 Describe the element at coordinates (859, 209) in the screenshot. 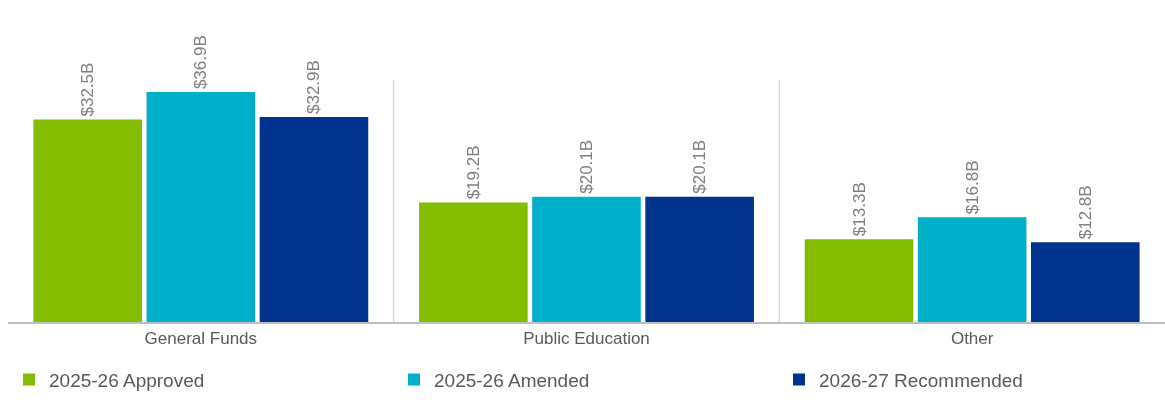

I see `data-label: $13.3B` at that location.